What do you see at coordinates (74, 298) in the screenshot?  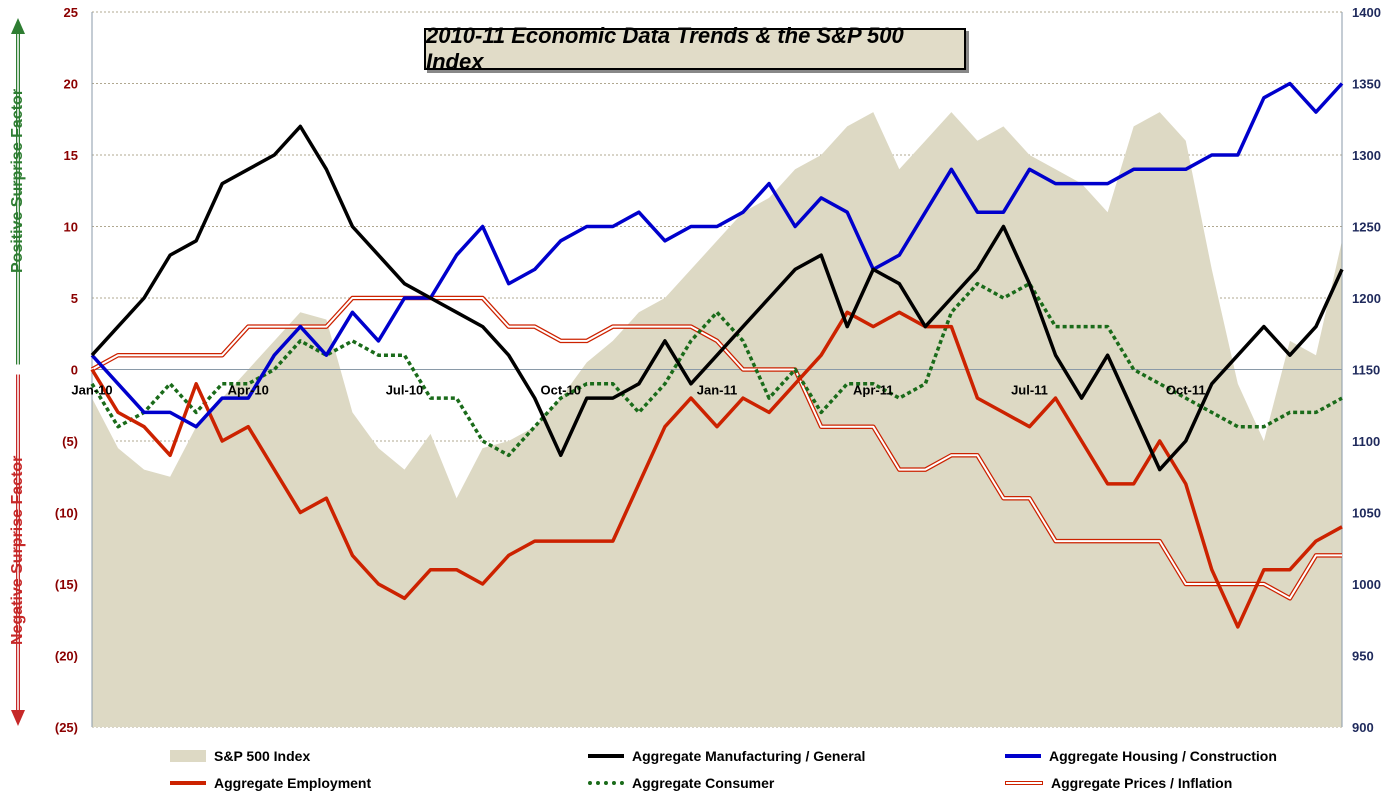 I see `left-tick-label: 5` at bounding box center [74, 298].